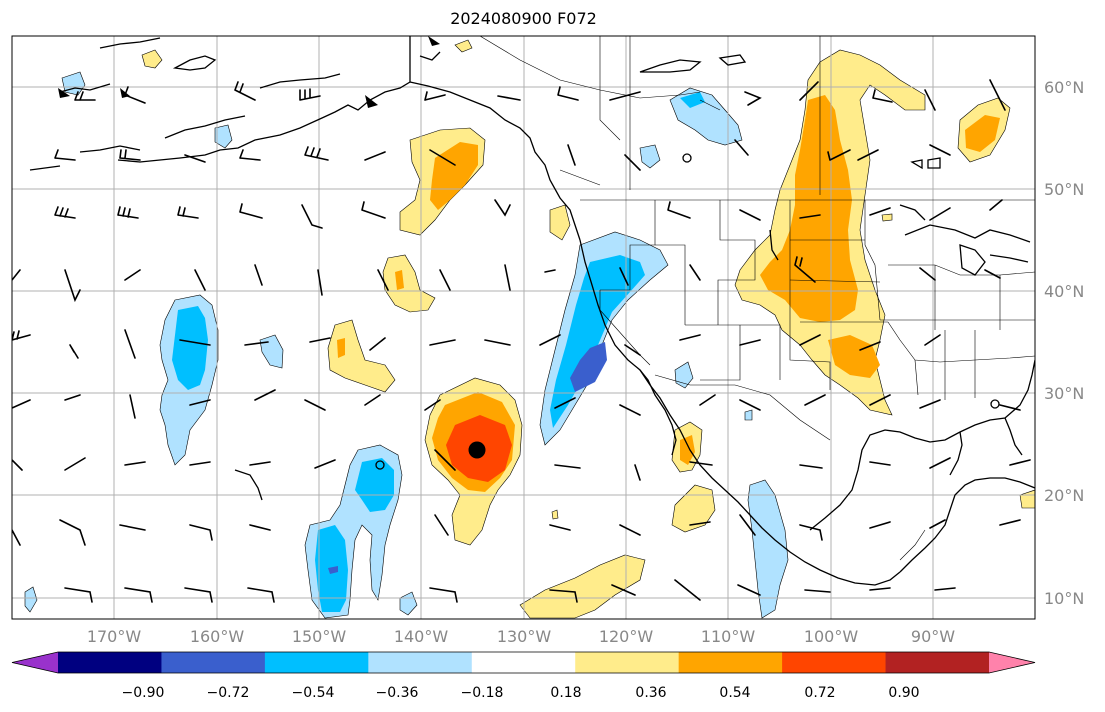  I want to click on lat-label: 30°N, so click(1064, 393).